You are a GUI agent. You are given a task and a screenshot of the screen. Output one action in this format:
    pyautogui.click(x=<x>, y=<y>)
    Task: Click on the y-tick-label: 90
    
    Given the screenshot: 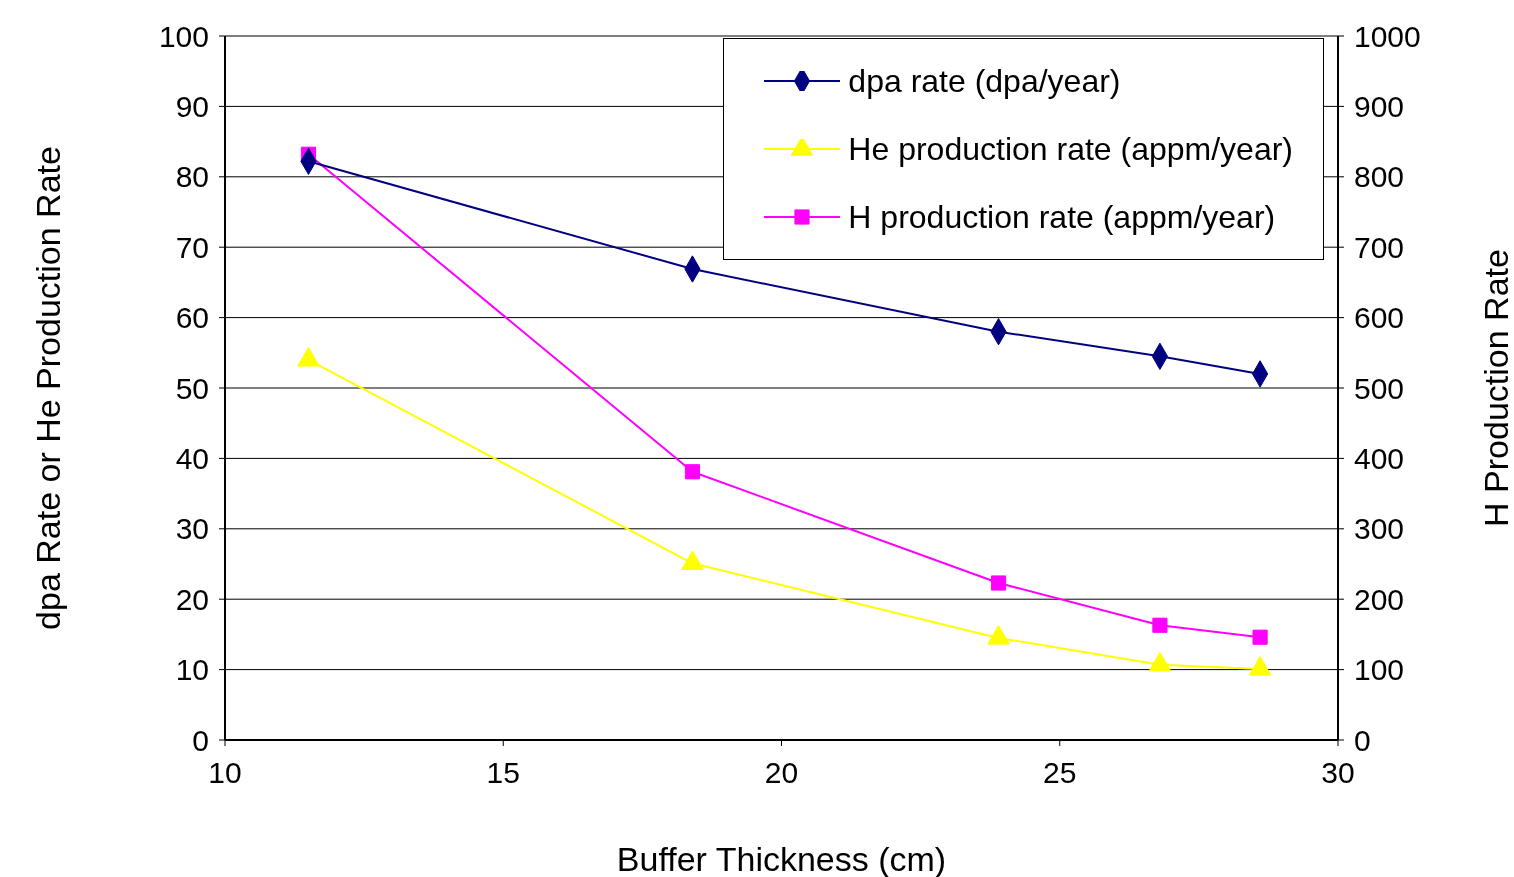 What is the action you would take?
    pyautogui.click(x=192, y=107)
    